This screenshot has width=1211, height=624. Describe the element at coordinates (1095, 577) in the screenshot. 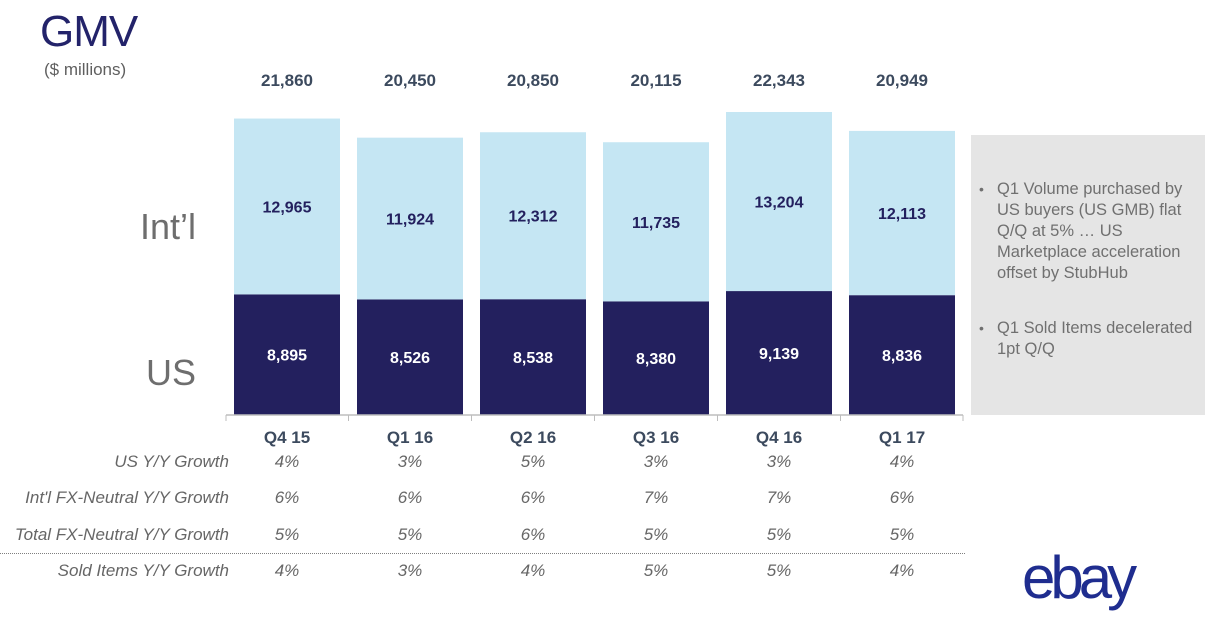

I see `logo-letter: a` at that location.